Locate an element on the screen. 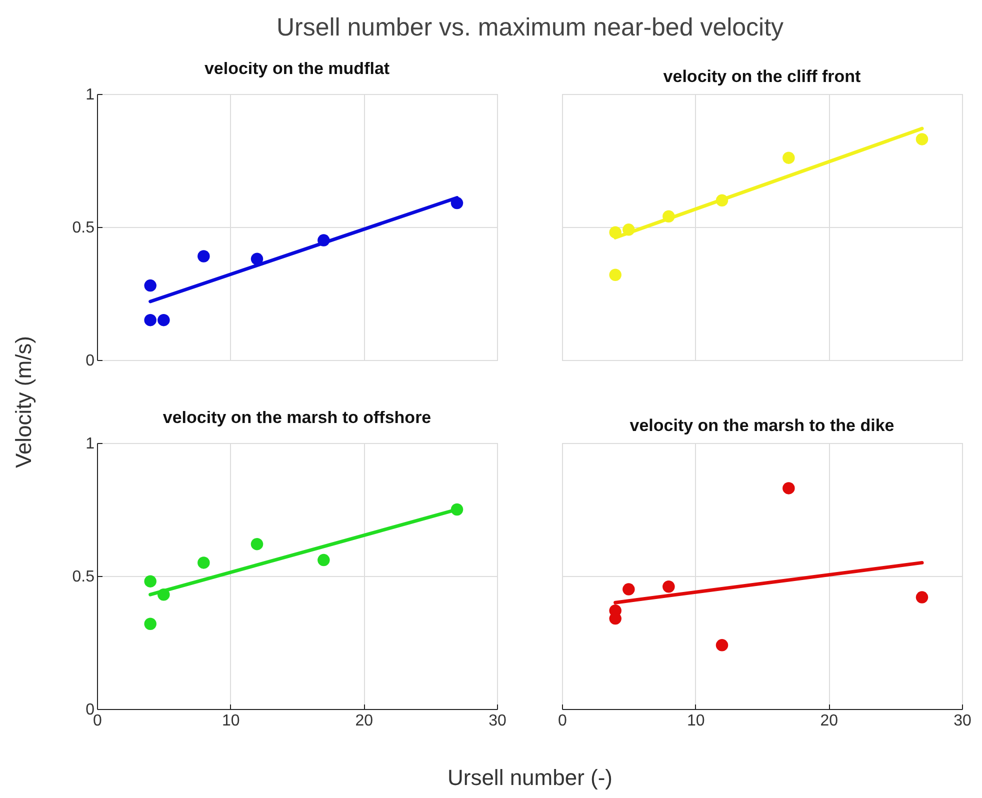  chart-title: velocity on the cliff front is located at coordinates (762, 76).